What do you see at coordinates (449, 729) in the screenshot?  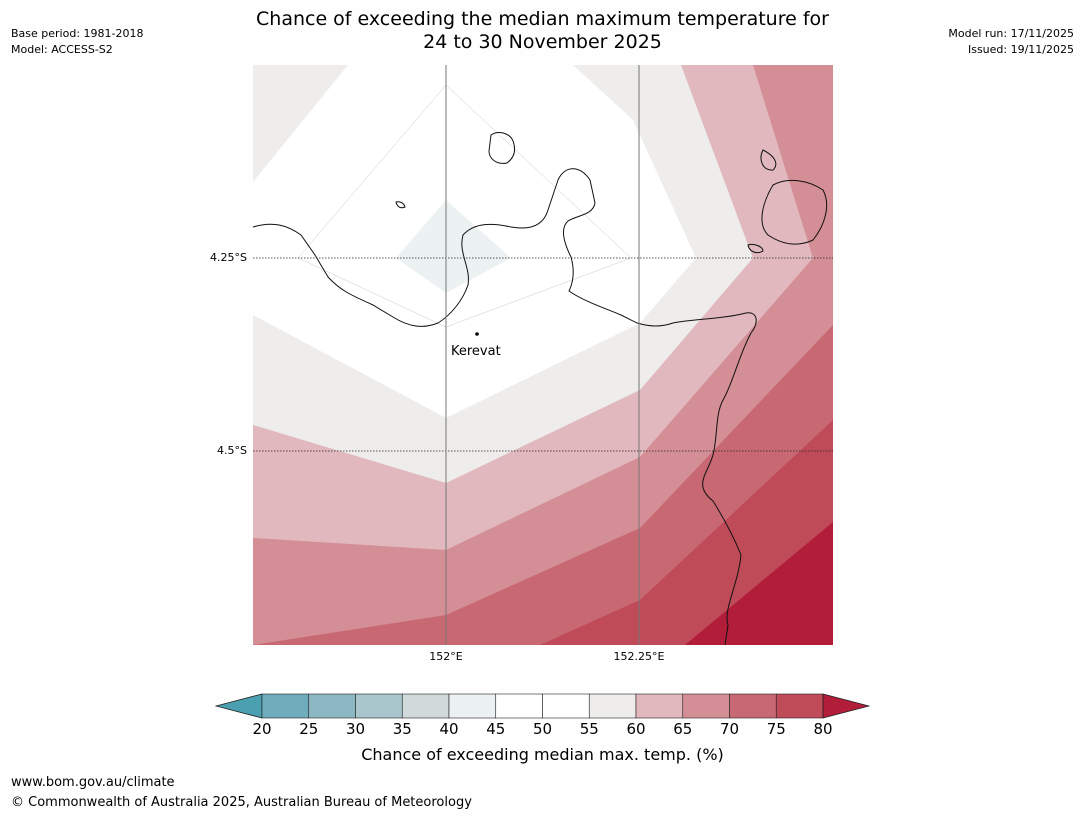 I see `colorbar-tick-label: 40` at bounding box center [449, 729].